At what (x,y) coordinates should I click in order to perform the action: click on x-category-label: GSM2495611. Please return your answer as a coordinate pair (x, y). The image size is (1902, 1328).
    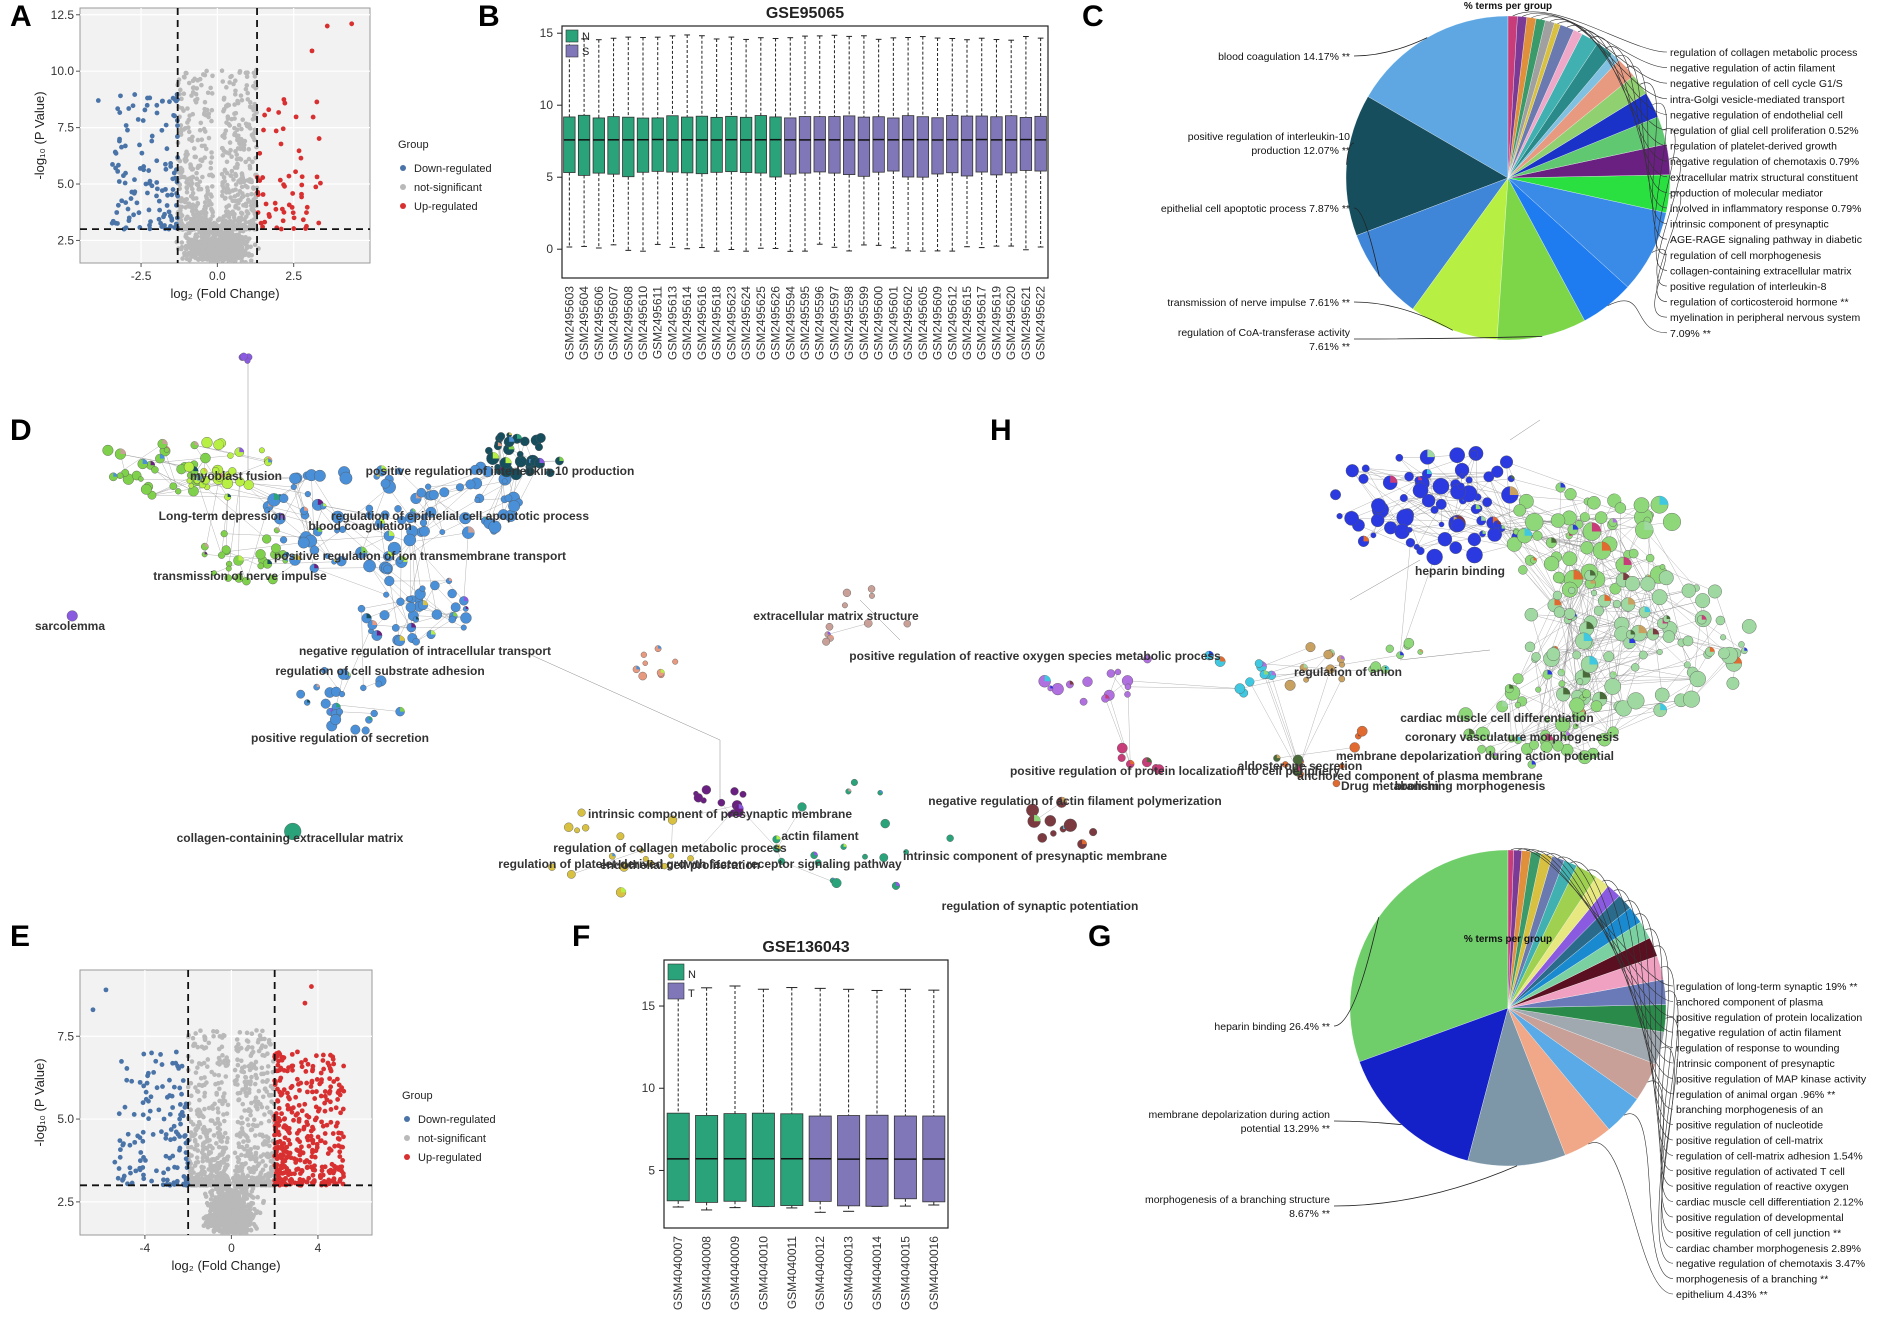
    Looking at the image, I should click on (658, 322).